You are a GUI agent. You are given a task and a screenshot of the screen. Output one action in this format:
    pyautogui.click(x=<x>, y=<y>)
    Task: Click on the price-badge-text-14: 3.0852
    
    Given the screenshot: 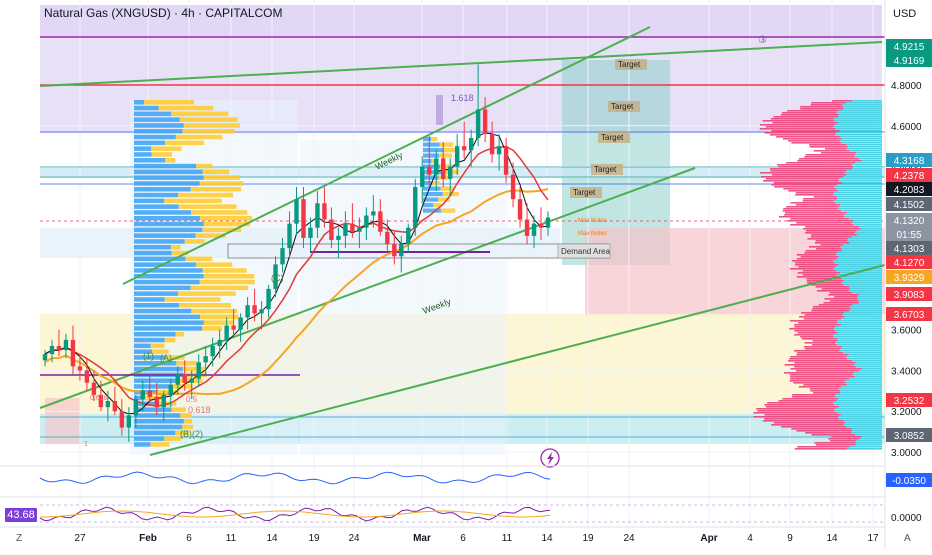 What is the action you would take?
    pyautogui.click(x=909, y=436)
    